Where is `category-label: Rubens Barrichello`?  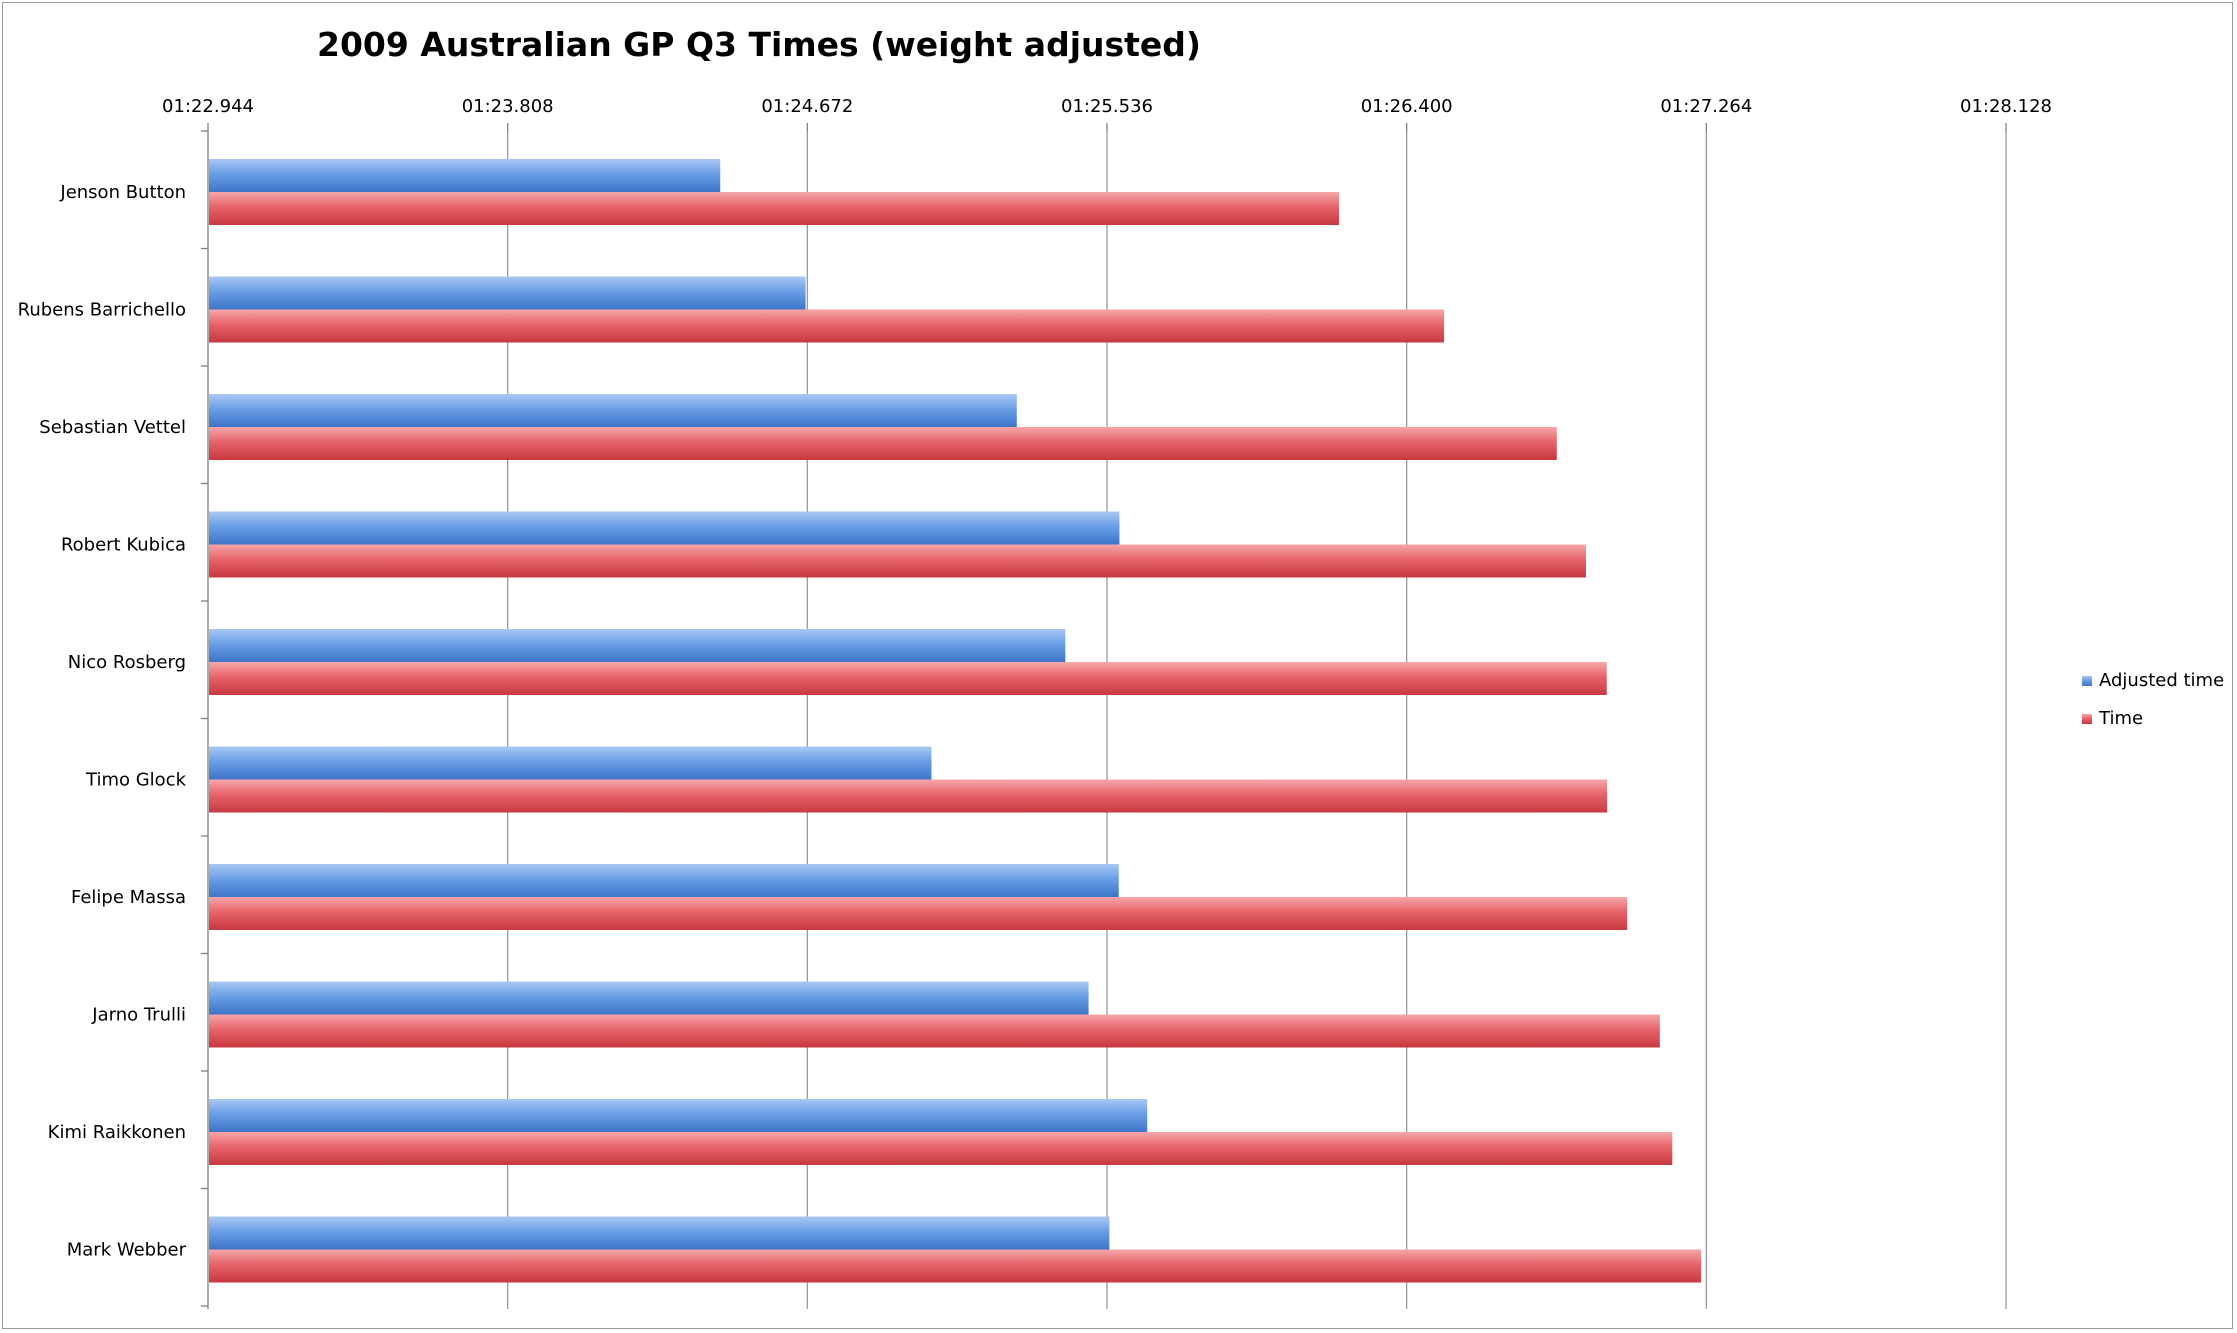
category-label: Rubens Barrichello is located at coordinates (102, 310).